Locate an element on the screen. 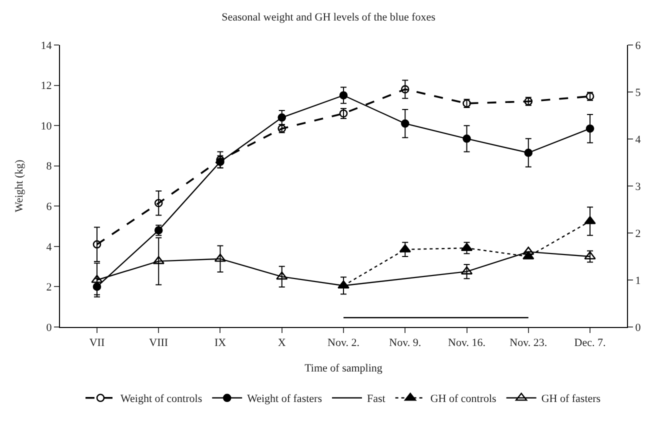  x-tick-label: X is located at coordinates (282, 343).